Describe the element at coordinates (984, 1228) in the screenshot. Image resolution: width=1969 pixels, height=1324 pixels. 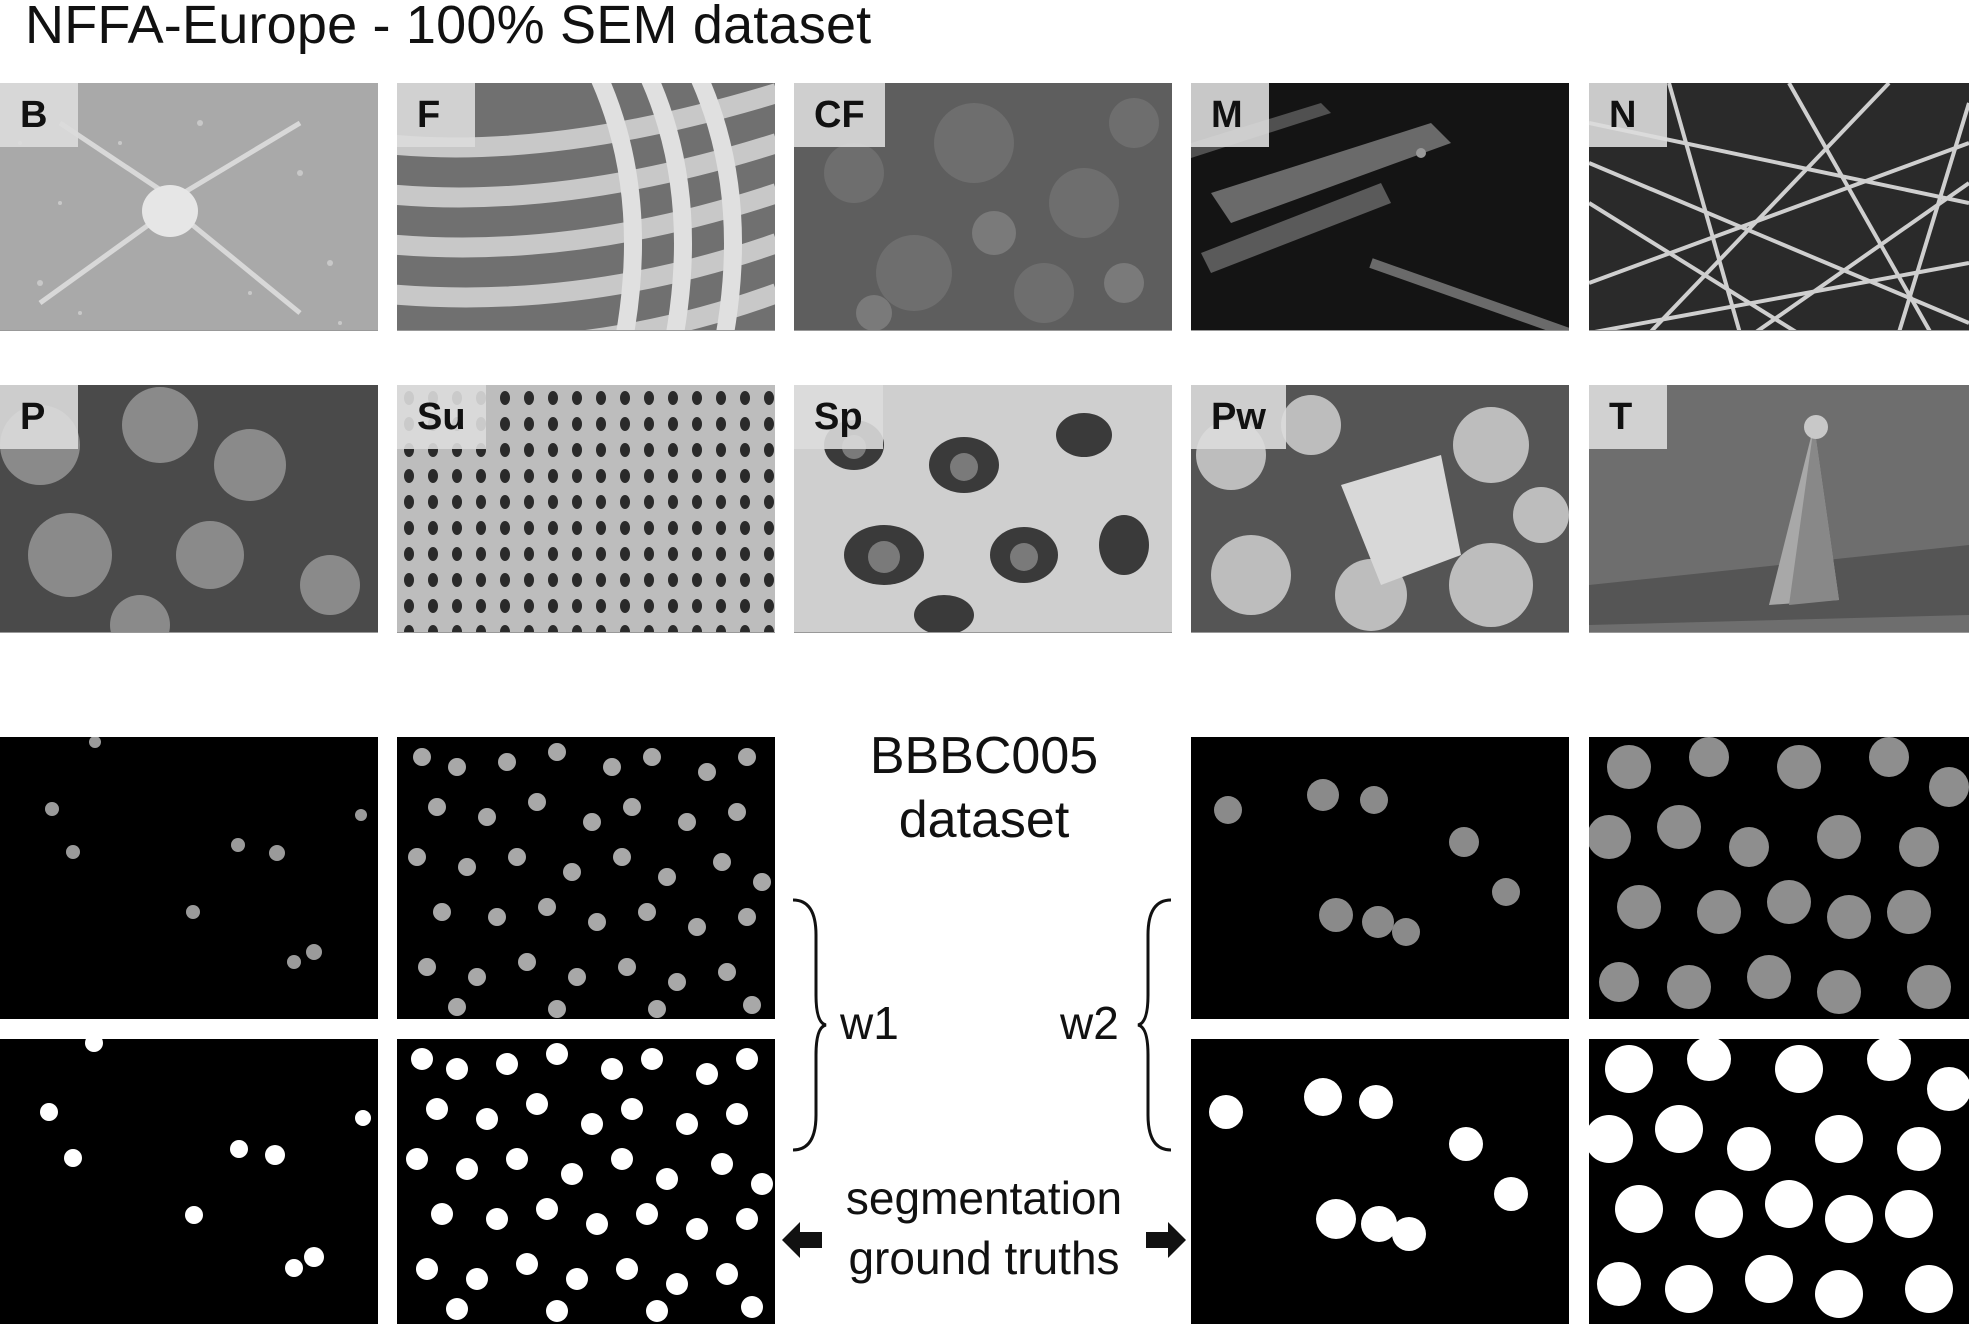
I see `segmentation-ground-truths-label: segmentation ground truths` at that location.